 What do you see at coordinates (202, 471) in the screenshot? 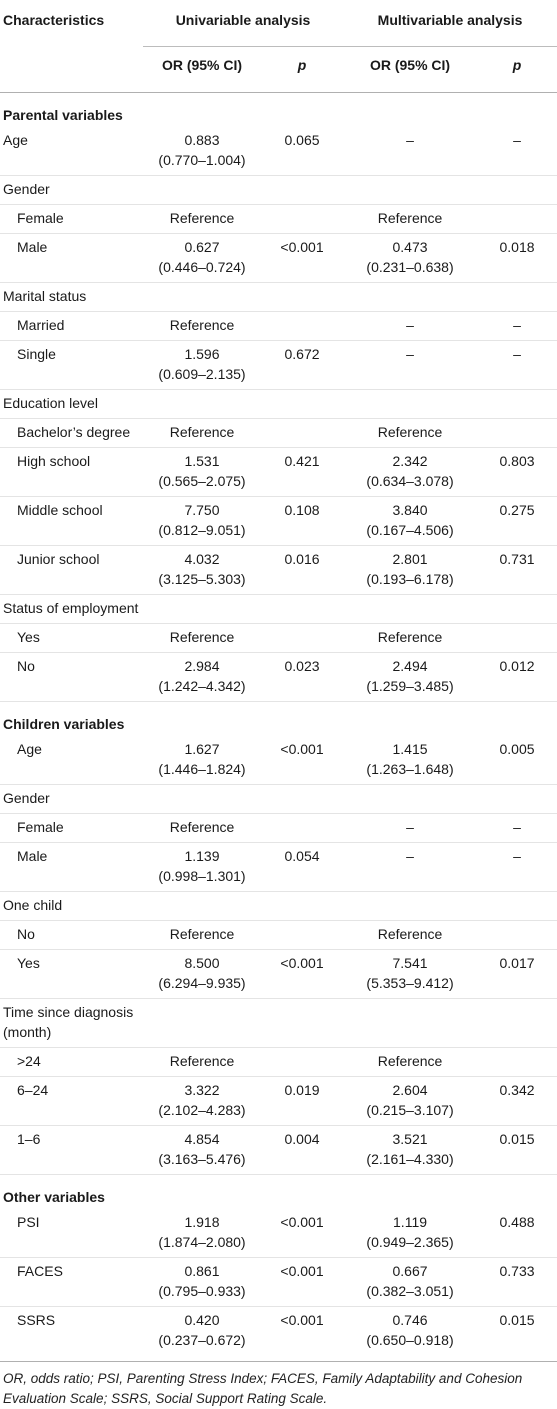
I see `univariable-or-cell: 1.531 (0.565–2.075)` at bounding box center [202, 471].